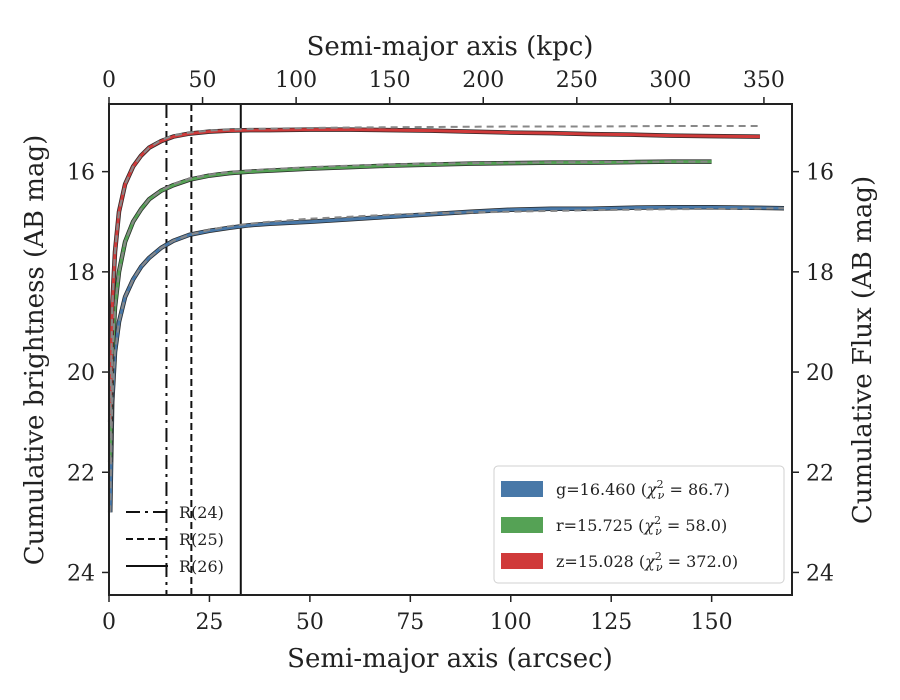 This screenshot has width=900, height=700. I want to click on x-tick-label: 50, so click(310, 622).